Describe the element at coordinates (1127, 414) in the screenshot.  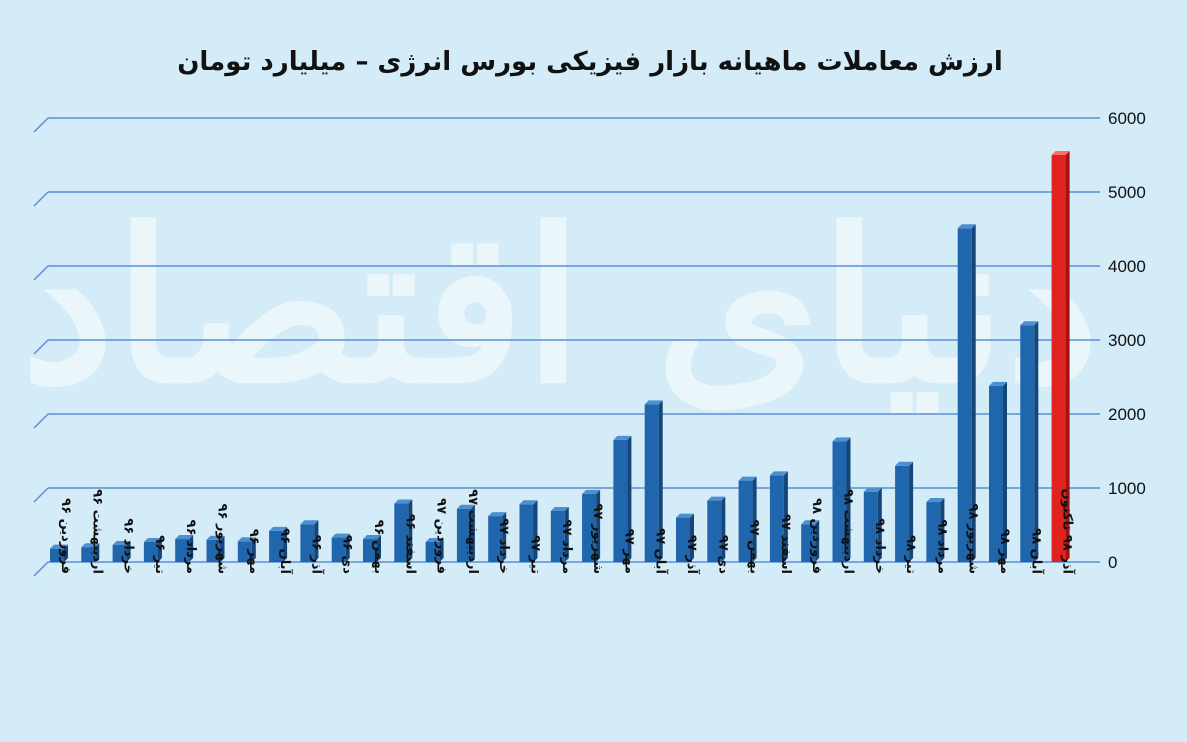
I see `y-tick-label: 2000` at that location.